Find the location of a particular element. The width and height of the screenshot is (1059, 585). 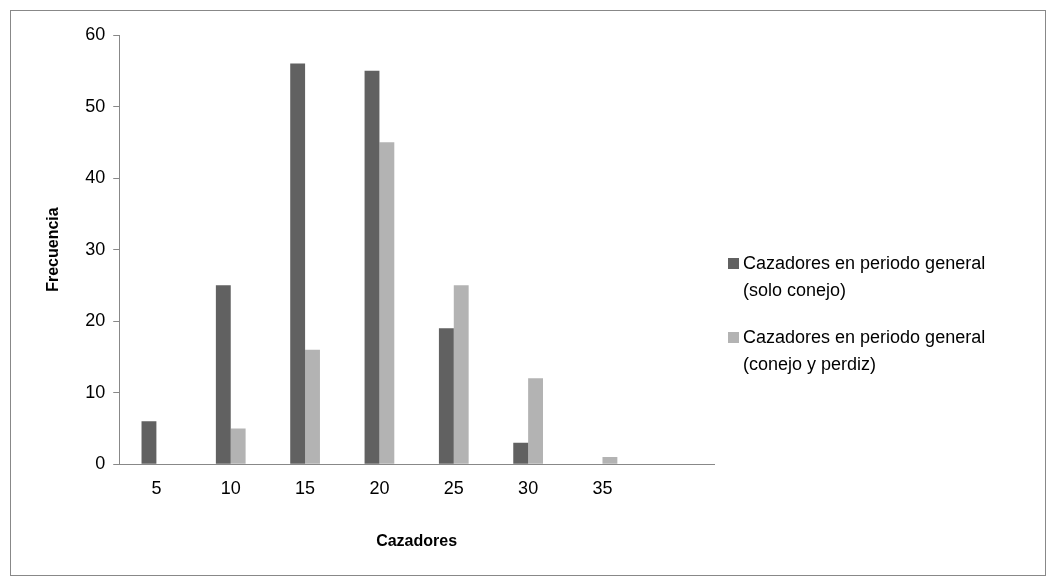

x-axis-title: Cazadores is located at coordinates (417, 540).